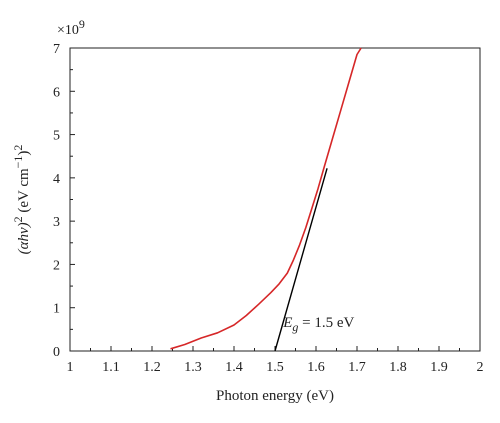 The height and width of the screenshot is (423, 500). I want to click on y-label-main: (αhν), so click(24, 238).